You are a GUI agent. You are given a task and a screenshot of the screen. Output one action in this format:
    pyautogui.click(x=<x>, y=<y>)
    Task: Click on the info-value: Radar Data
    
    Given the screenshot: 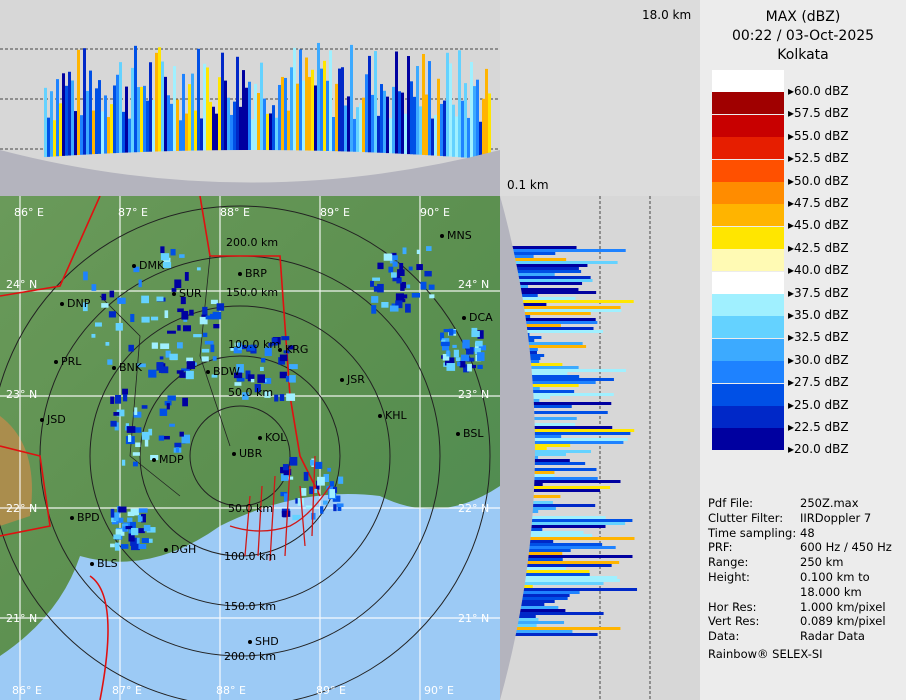 What is the action you would take?
    pyautogui.click(x=832, y=636)
    